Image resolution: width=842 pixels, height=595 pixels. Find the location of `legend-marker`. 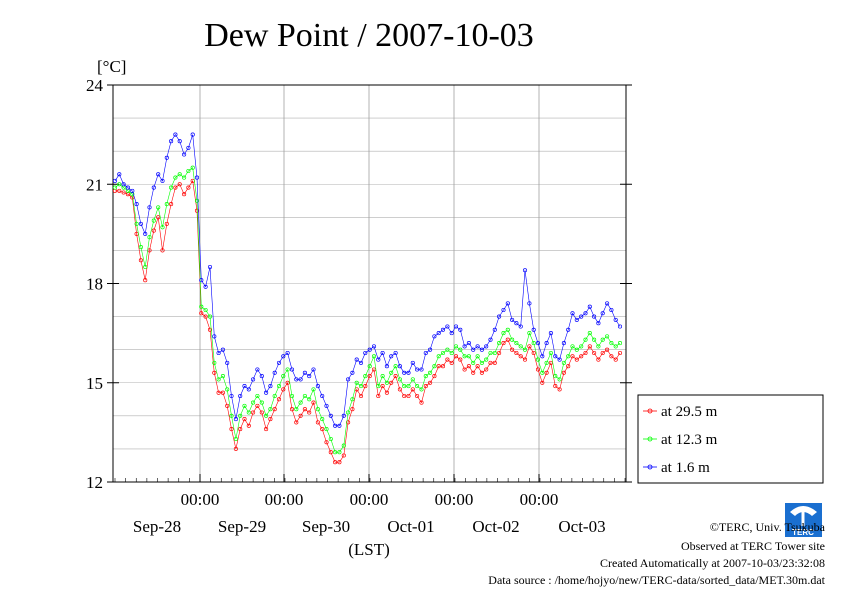

legend-marker is located at coordinates (650, 411).